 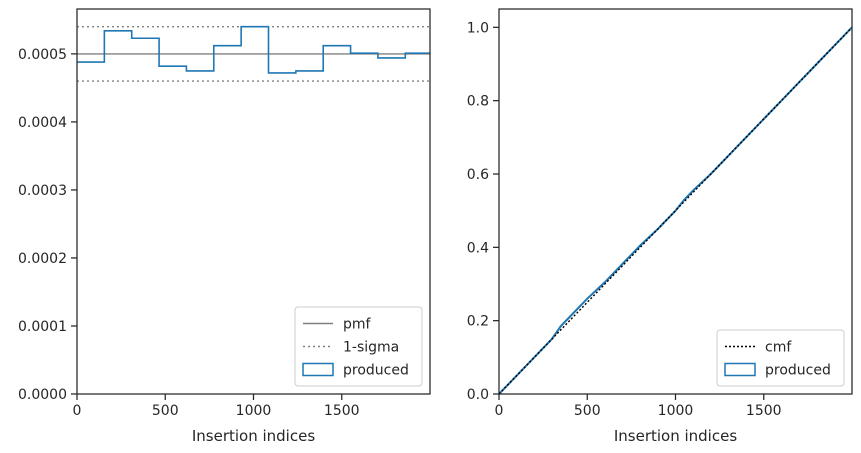 What do you see at coordinates (42, 395) in the screenshot?
I see `y-tick-label: 0.0000` at bounding box center [42, 395].